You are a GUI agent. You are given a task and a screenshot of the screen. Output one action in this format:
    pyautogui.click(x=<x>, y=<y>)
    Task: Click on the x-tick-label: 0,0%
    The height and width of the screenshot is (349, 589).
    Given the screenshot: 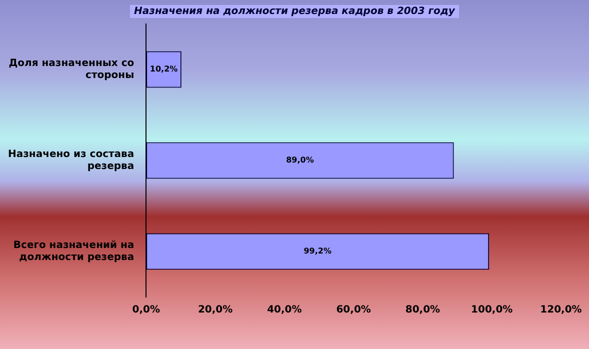 What is the action you would take?
    pyautogui.click(x=146, y=310)
    